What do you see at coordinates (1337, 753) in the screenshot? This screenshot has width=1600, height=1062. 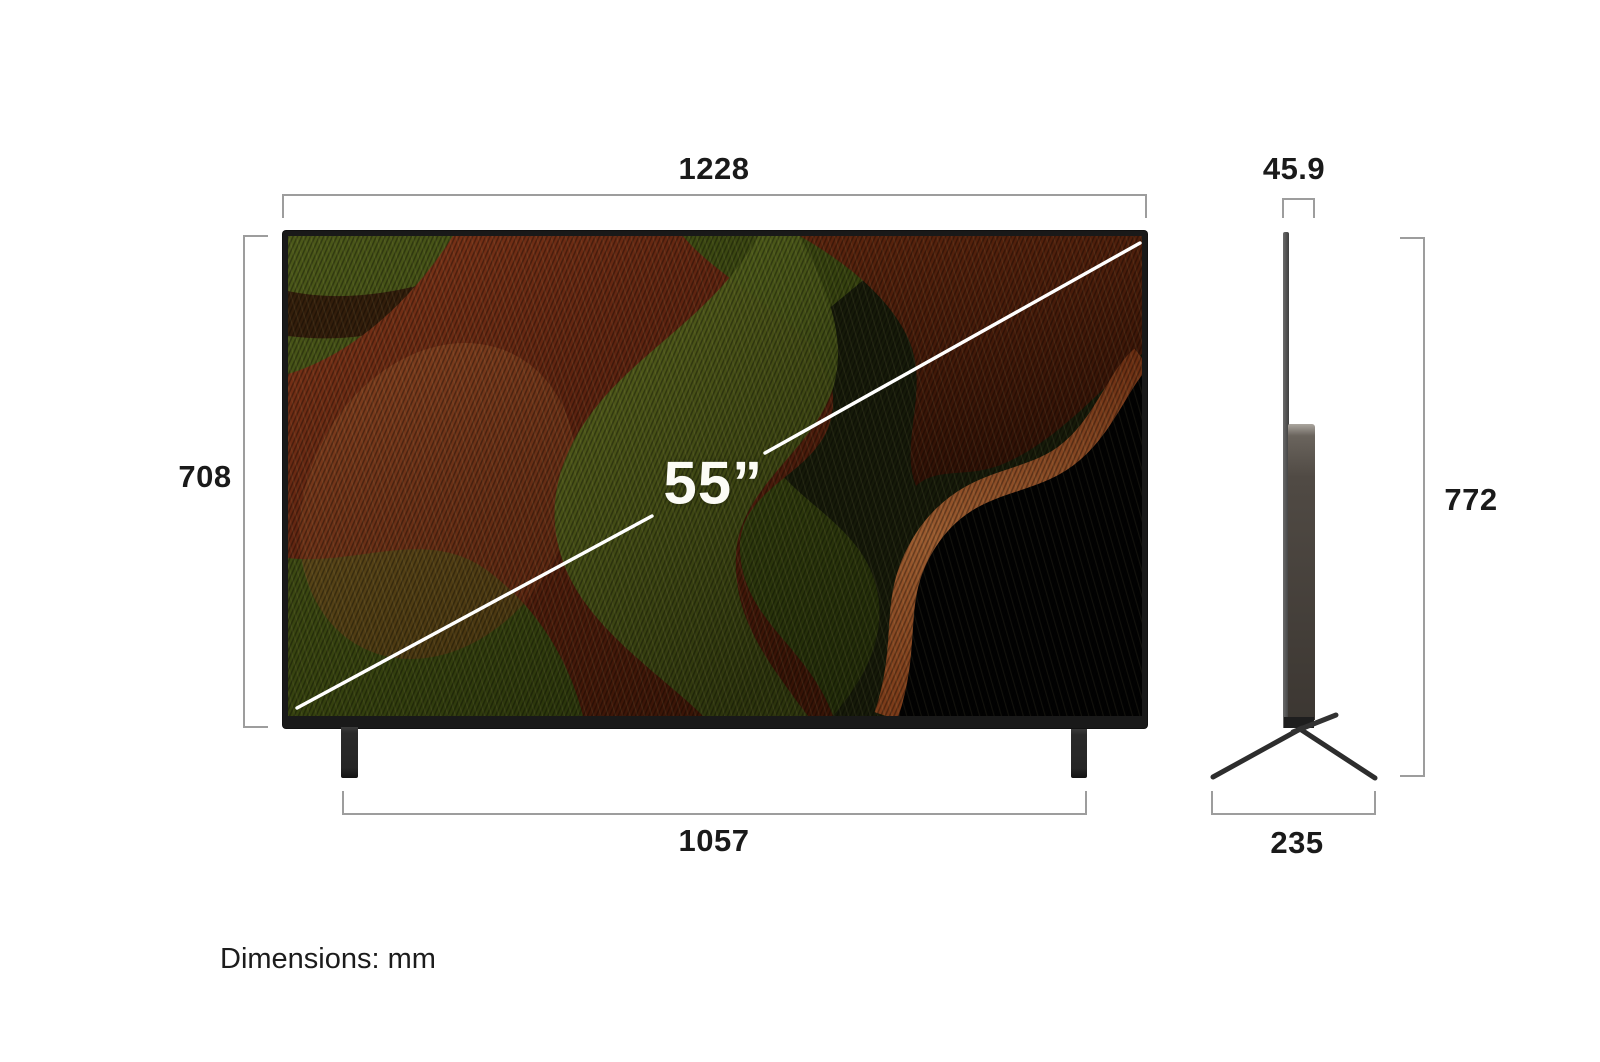 I see `stand-leg-back` at bounding box center [1337, 753].